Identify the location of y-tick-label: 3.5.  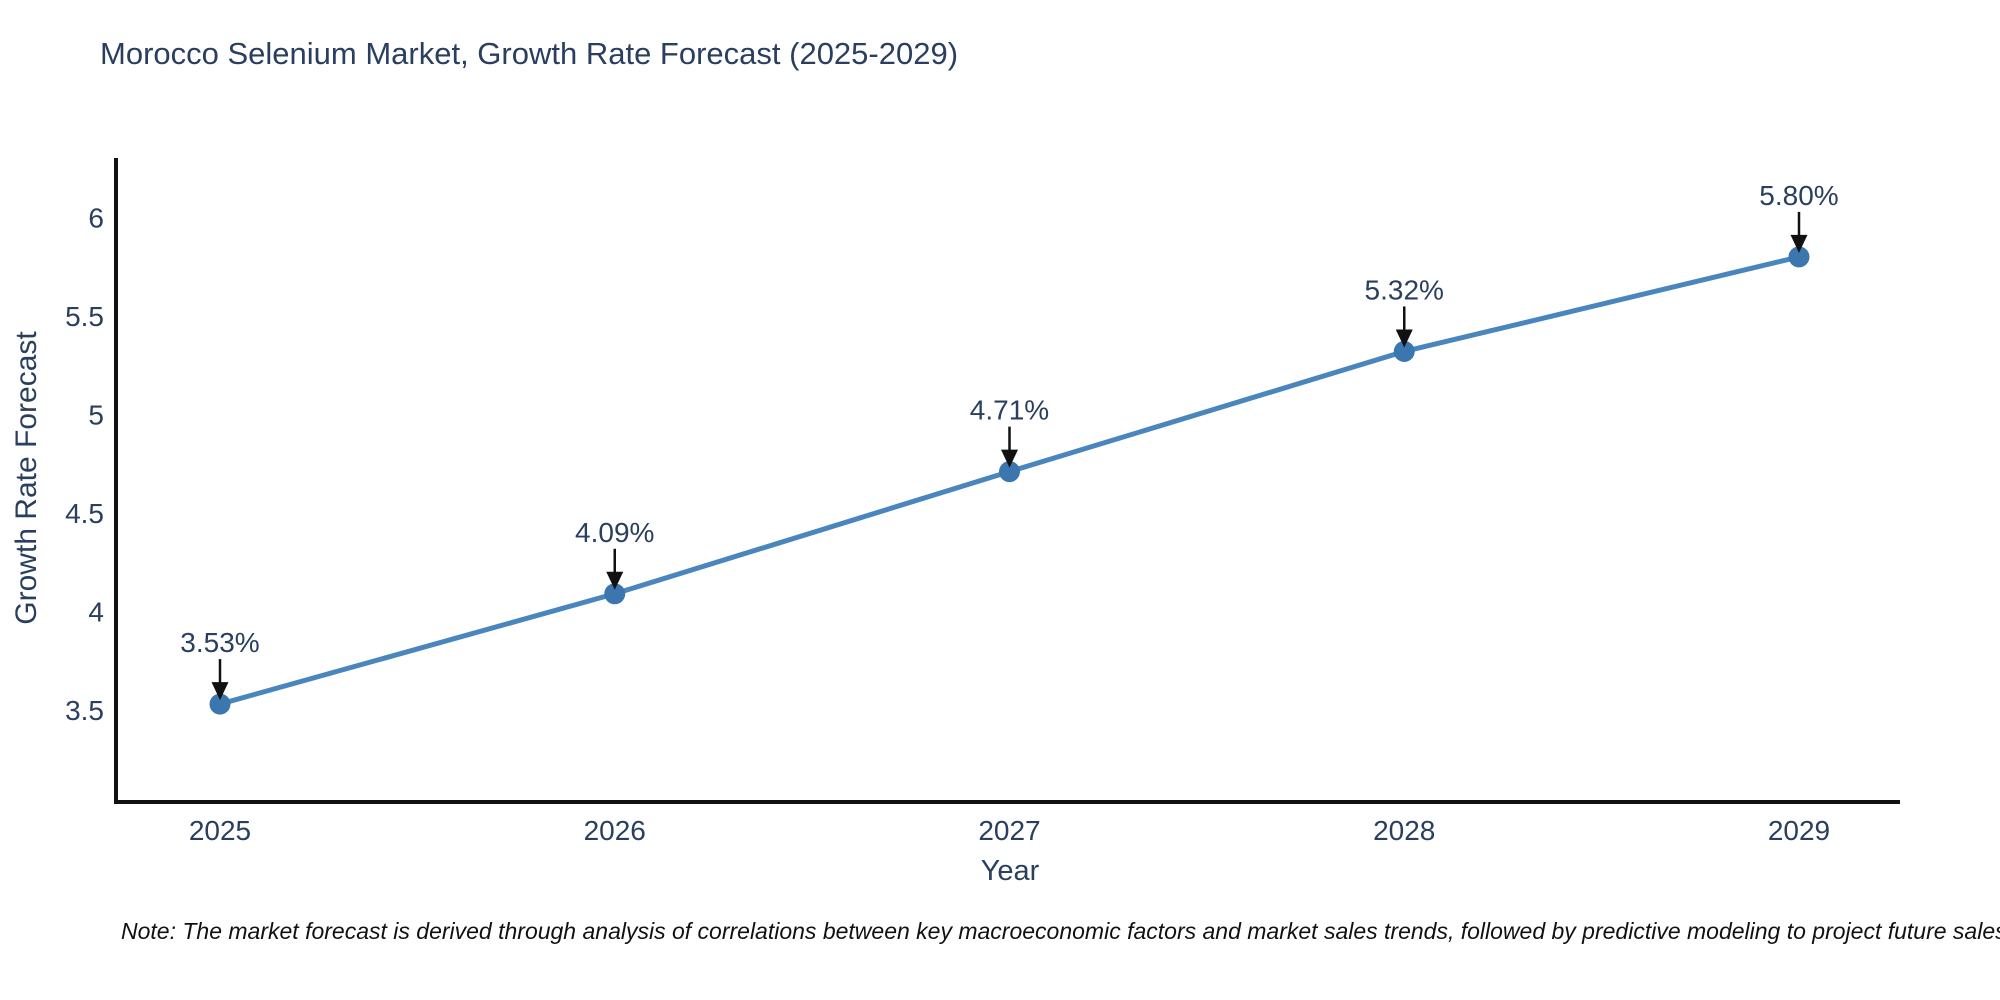
(84, 710).